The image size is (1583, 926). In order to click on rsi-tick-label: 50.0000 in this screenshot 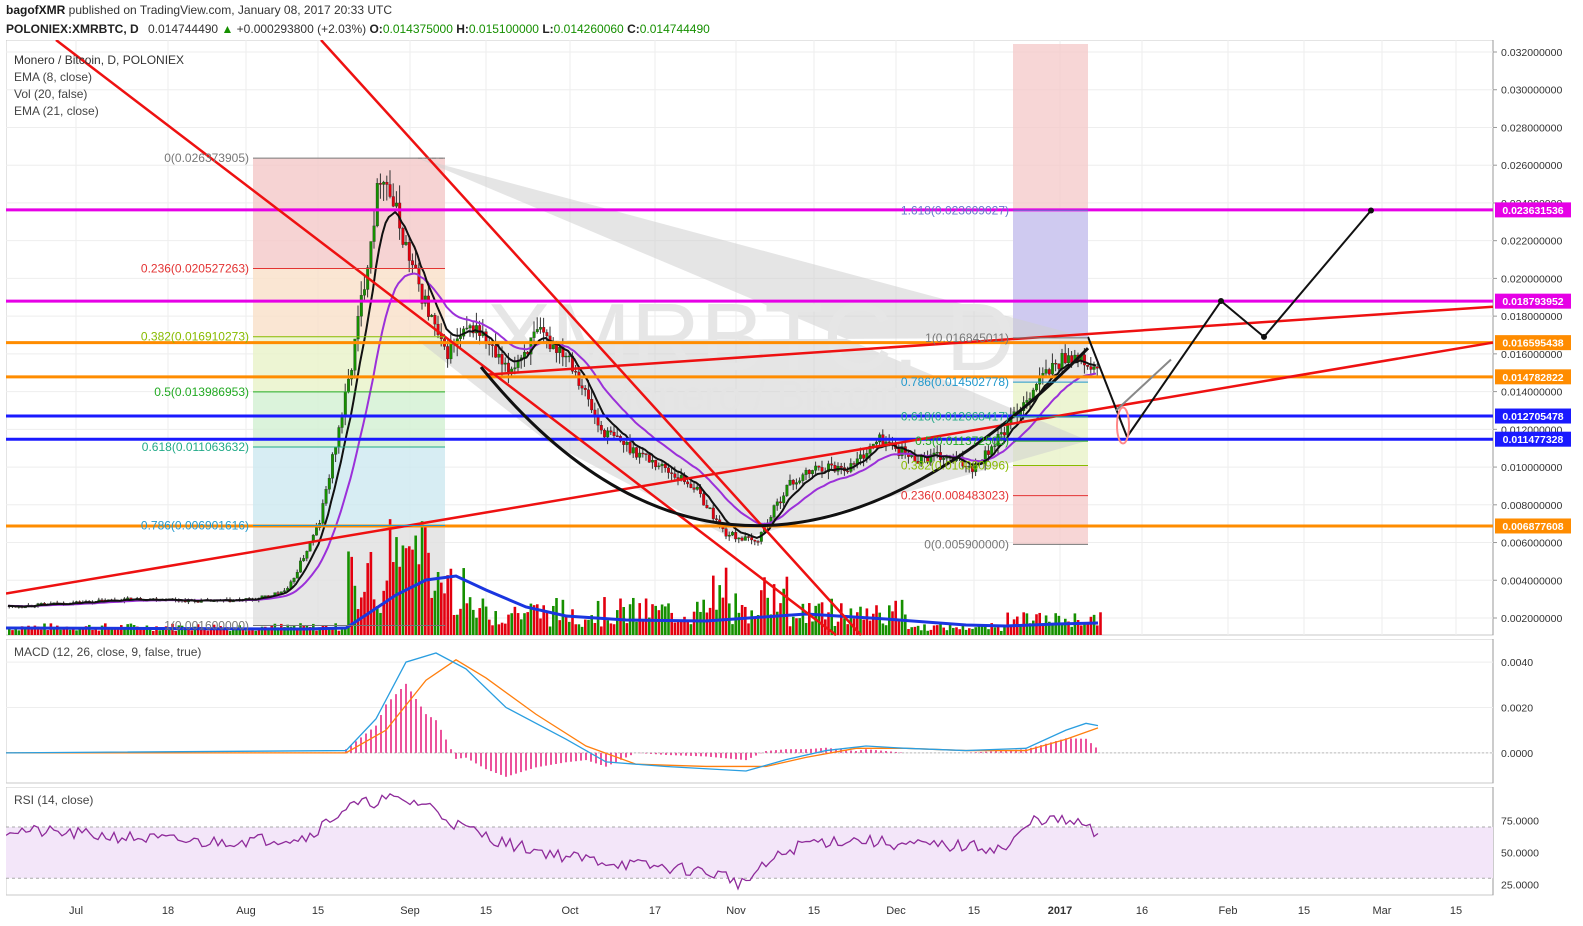, I will do `click(1520, 854)`.